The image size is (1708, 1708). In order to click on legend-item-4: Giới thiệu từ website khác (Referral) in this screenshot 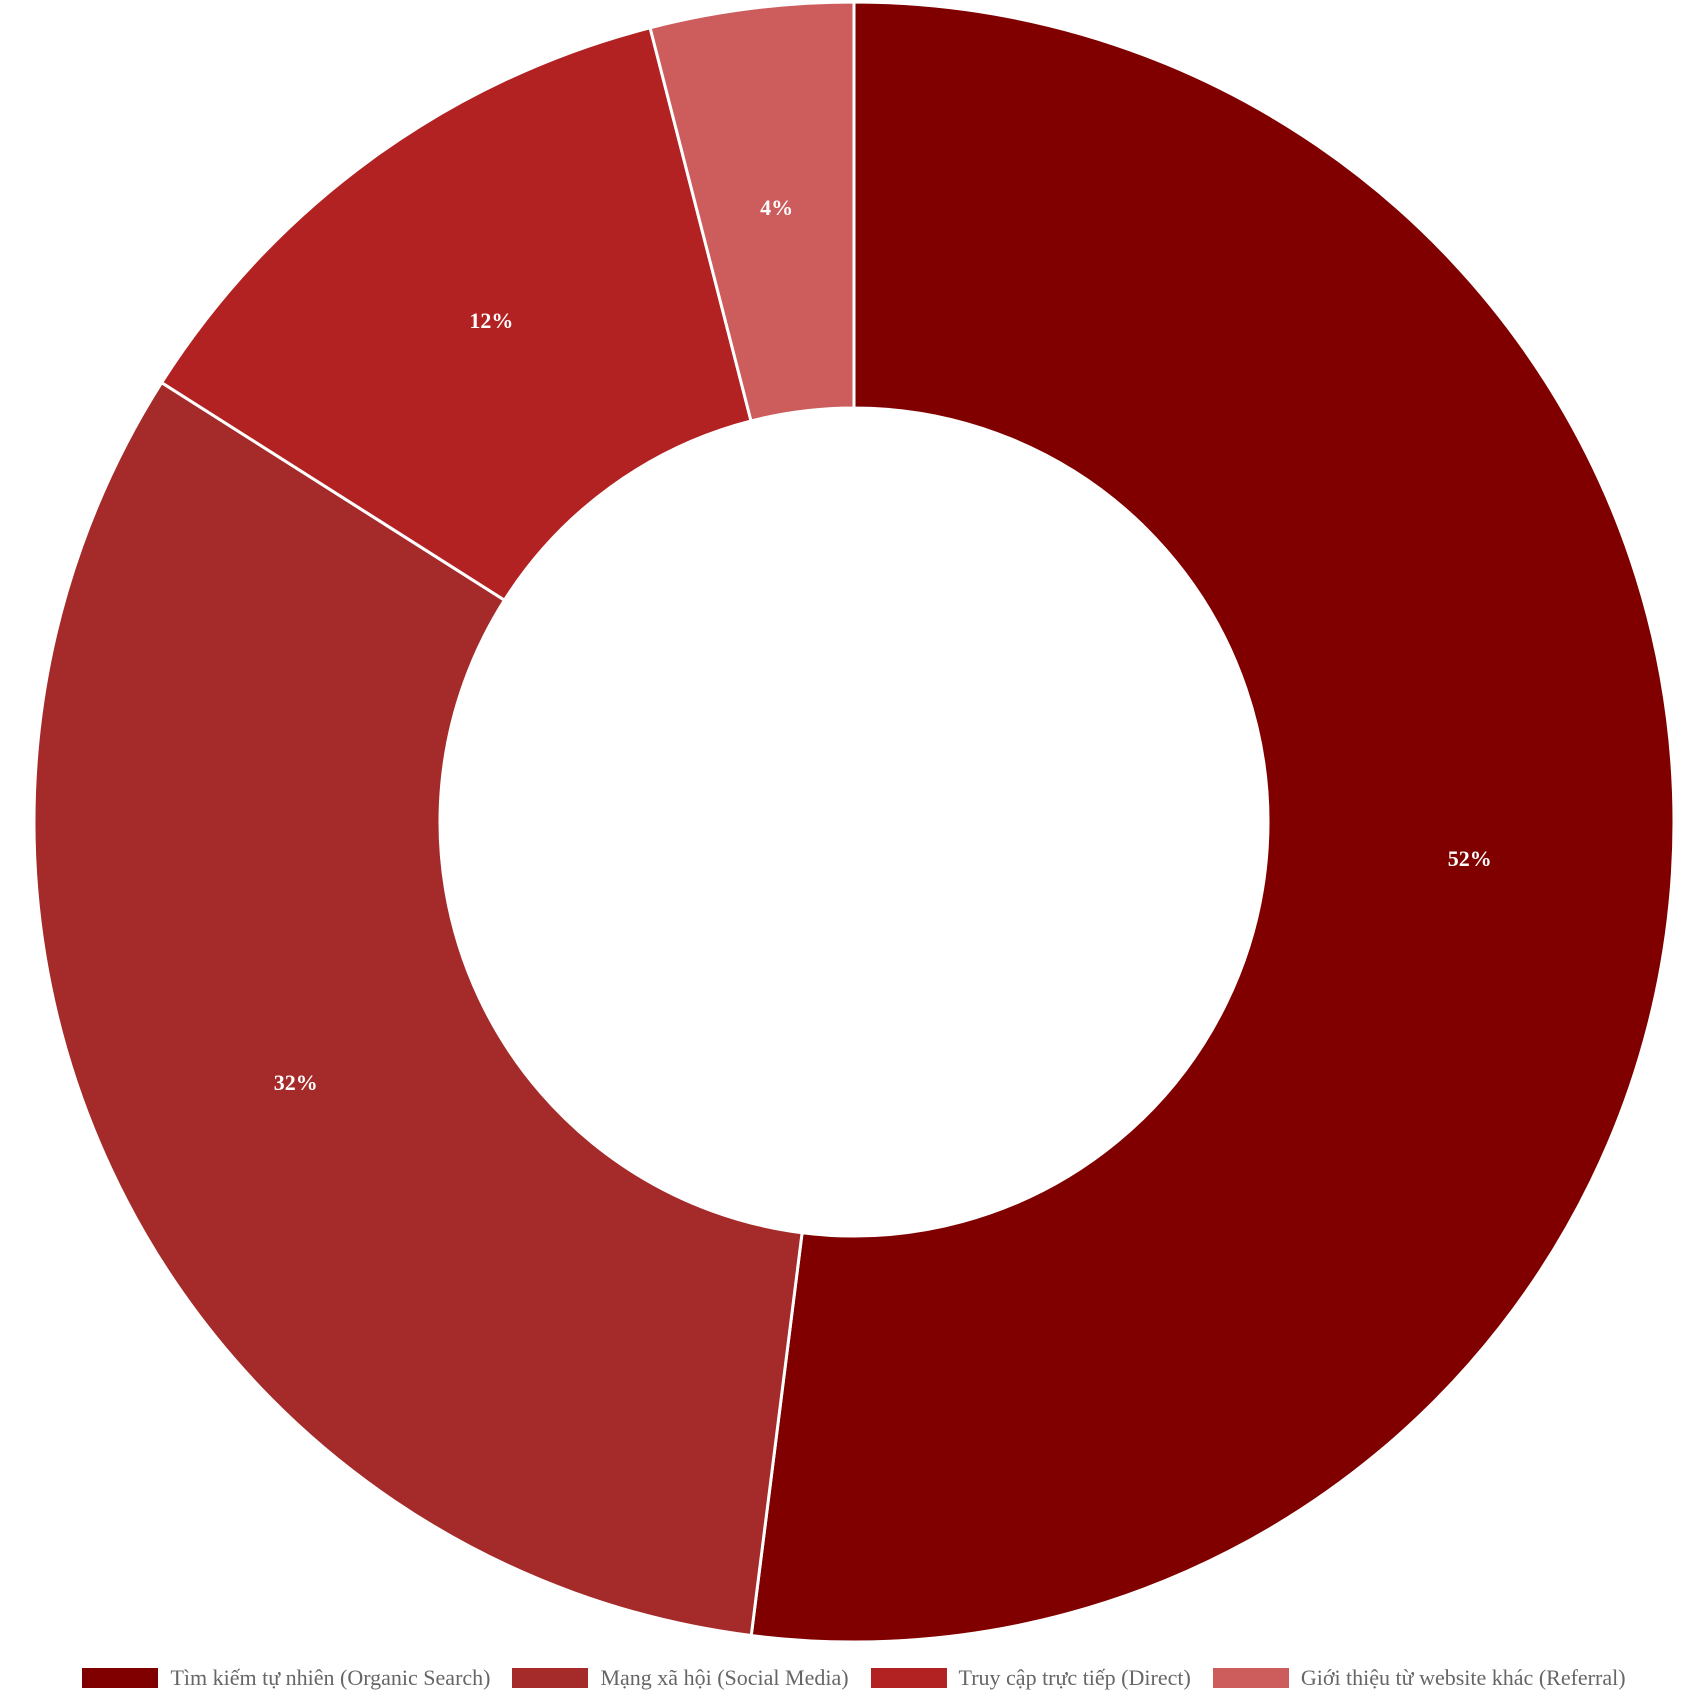, I will do `click(1419, 1678)`.